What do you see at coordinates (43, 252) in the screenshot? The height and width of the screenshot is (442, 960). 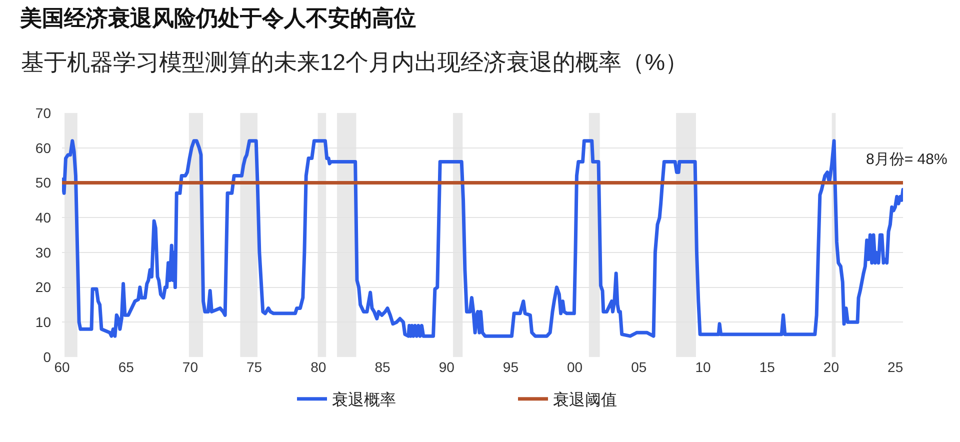 I see `y-tick-label: 30` at bounding box center [43, 252].